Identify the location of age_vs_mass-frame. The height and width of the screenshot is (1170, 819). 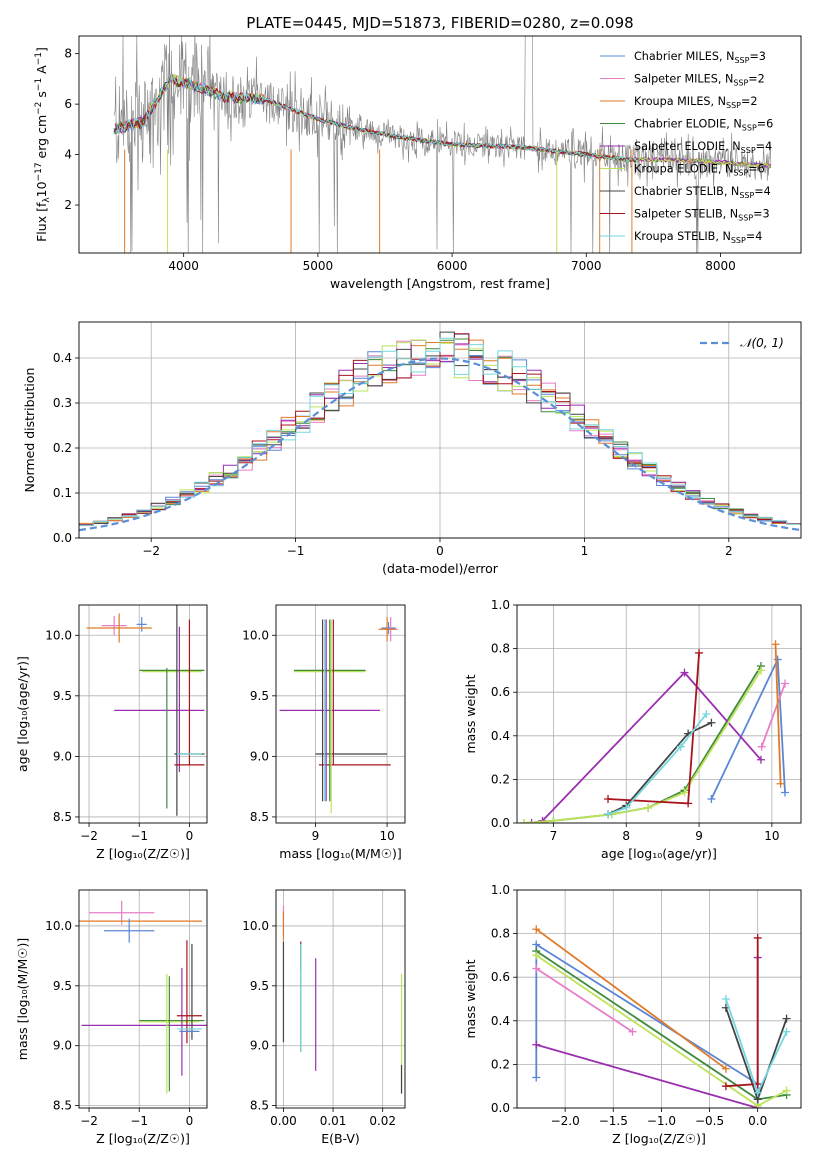
(340, 714).